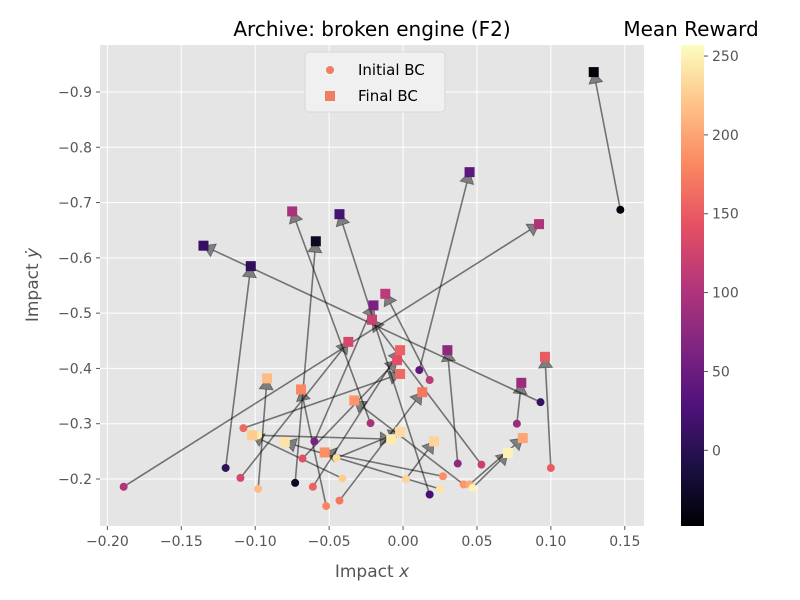 The width and height of the screenshot is (800, 600). I want to click on colorbar-tick-label: 100, so click(725, 294).